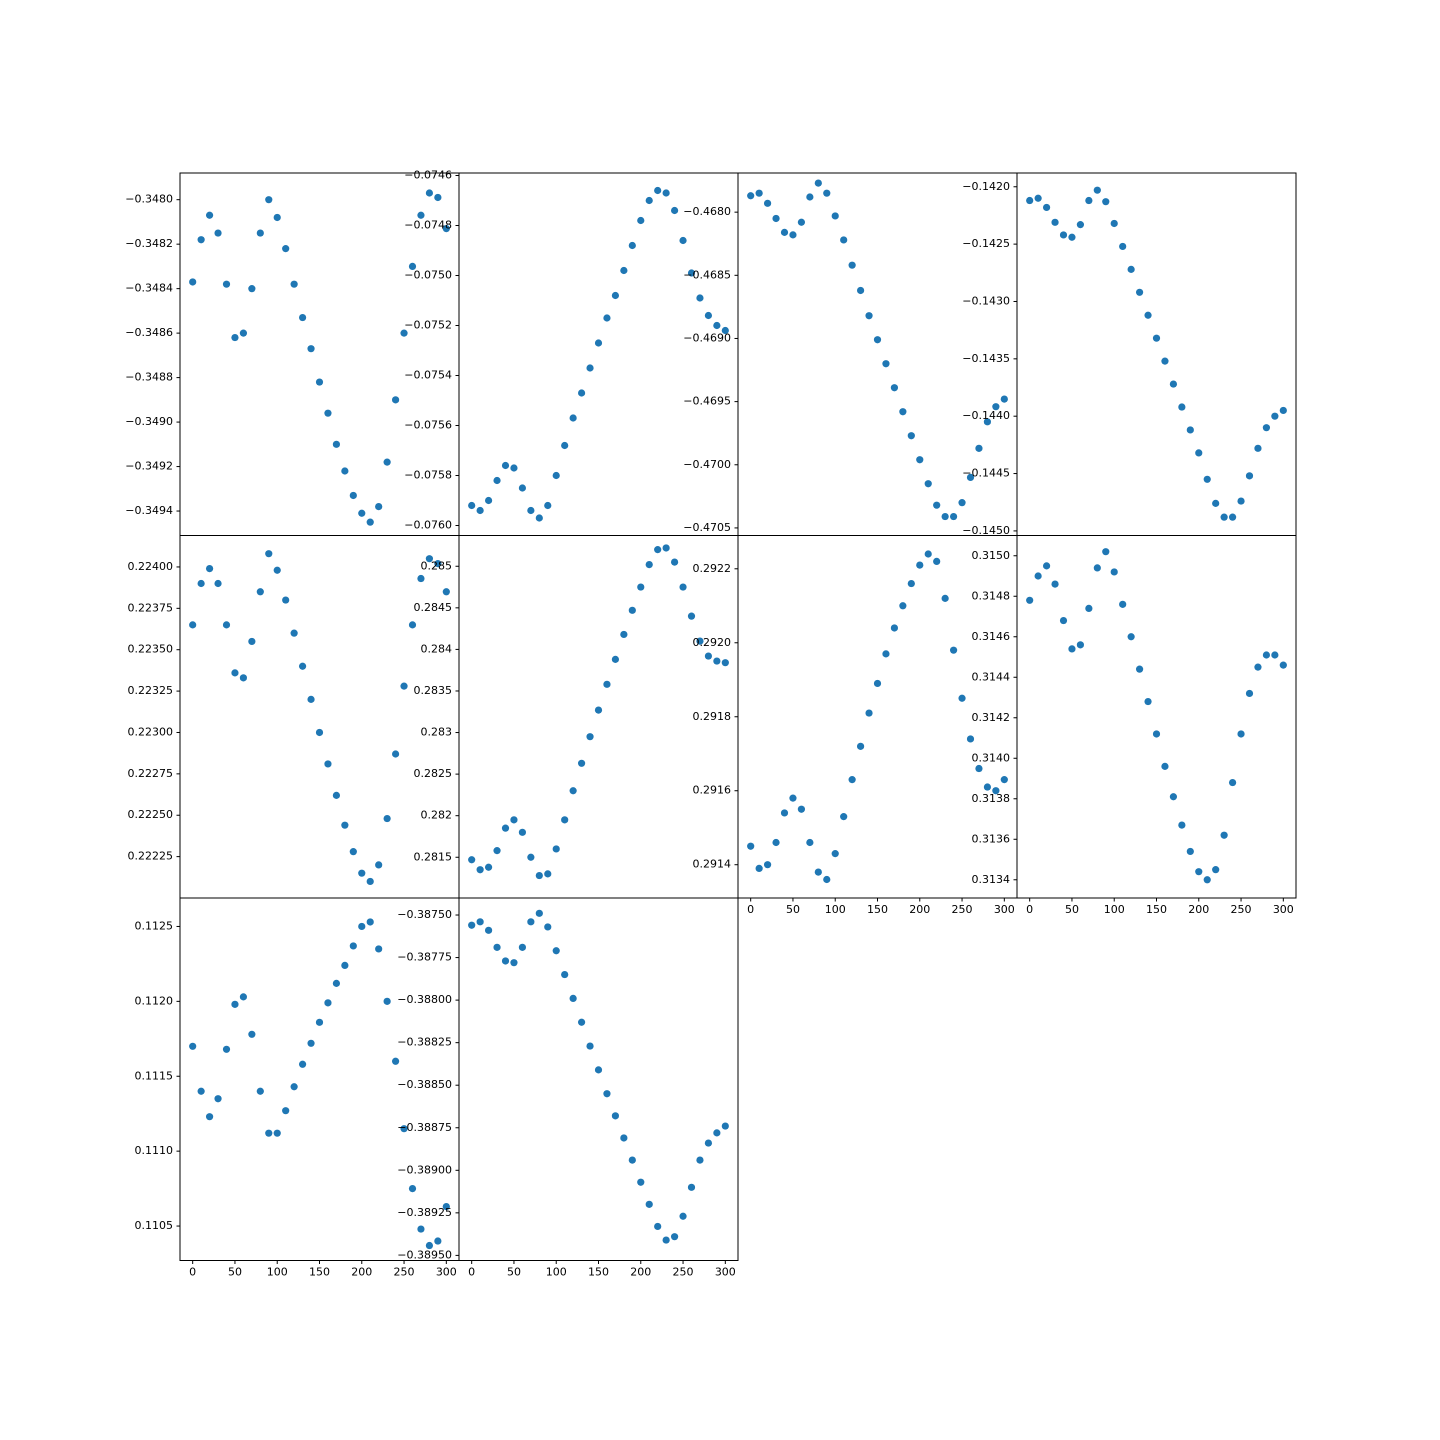  Describe the element at coordinates (424, 999) in the screenshot. I see `y-tick-label: −0.38800` at that location.